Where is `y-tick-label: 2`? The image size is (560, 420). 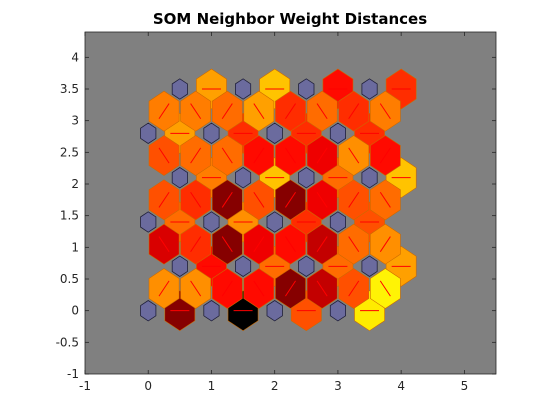 y-tick-label: 2 is located at coordinates (75, 184).